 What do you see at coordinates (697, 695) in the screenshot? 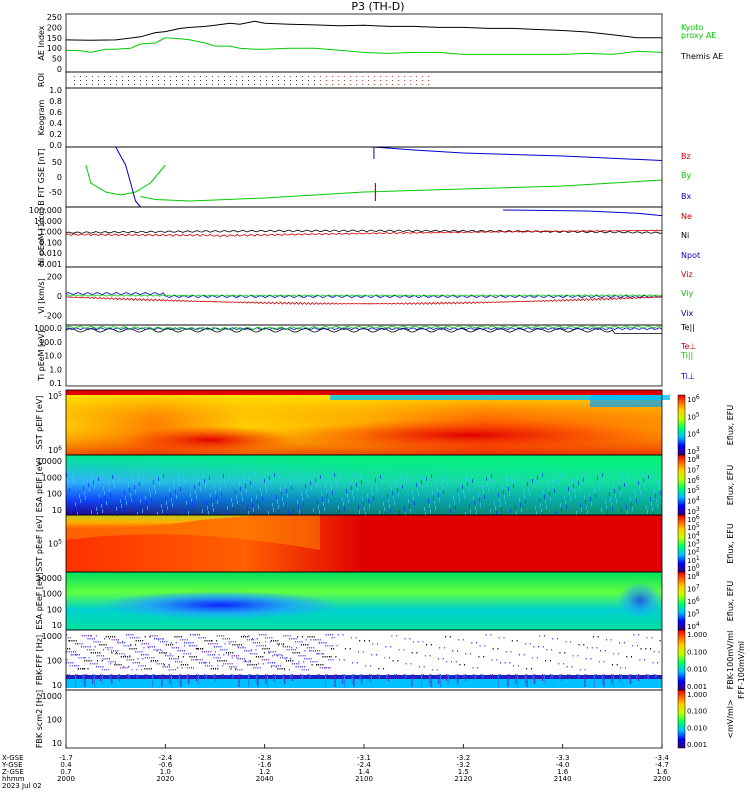
I see `fbk_scm-cbar-tick: 1.000` at bounding box center [697, 695].